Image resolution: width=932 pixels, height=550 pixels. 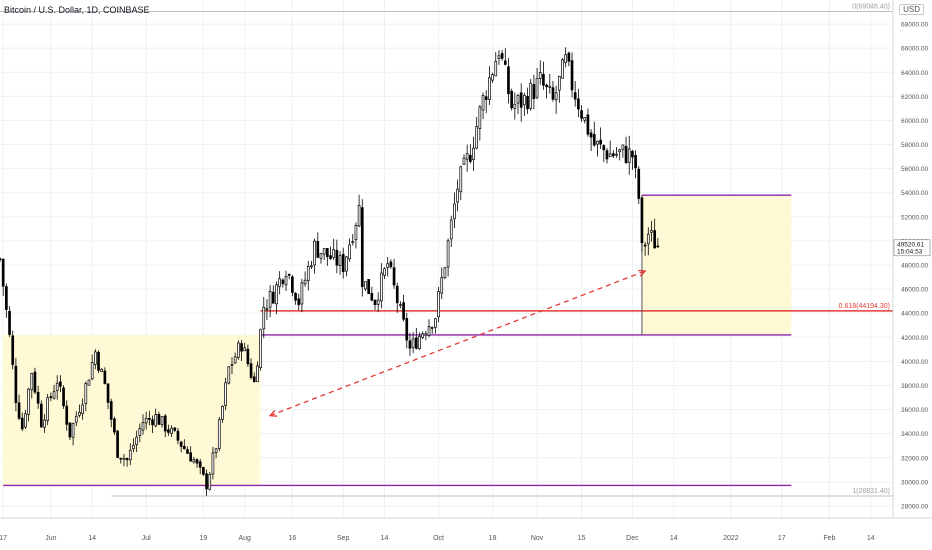 What do you see at coordinates (632, 538) in the screenshot?
I see `x-tick-label: Dec` at bounding box center [632, 538].